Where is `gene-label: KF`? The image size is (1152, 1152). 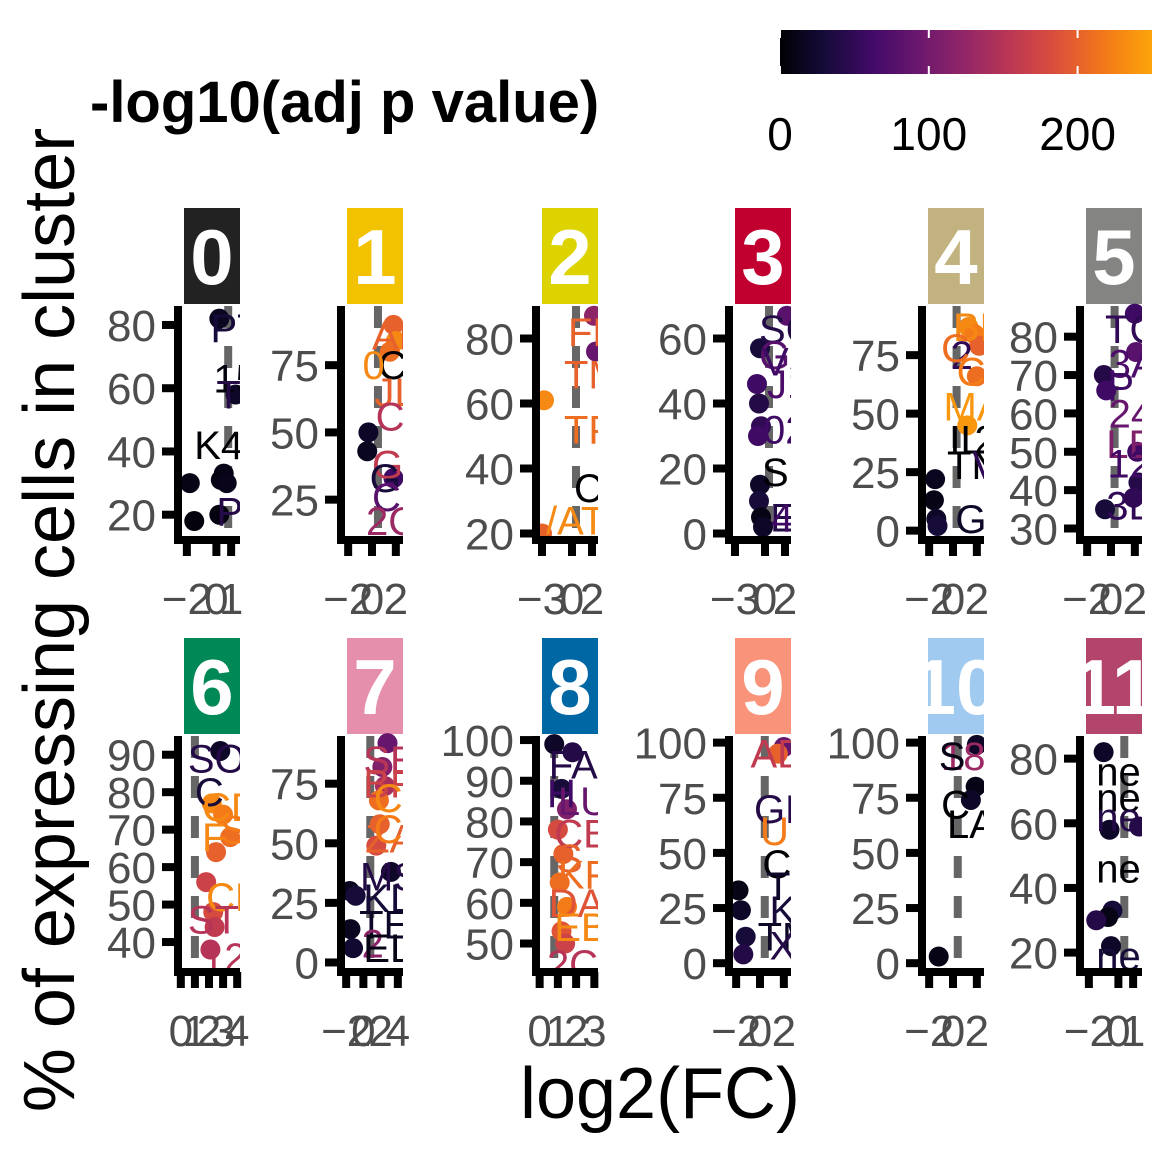 gene-label: KF is located at coordinates (583, 875).